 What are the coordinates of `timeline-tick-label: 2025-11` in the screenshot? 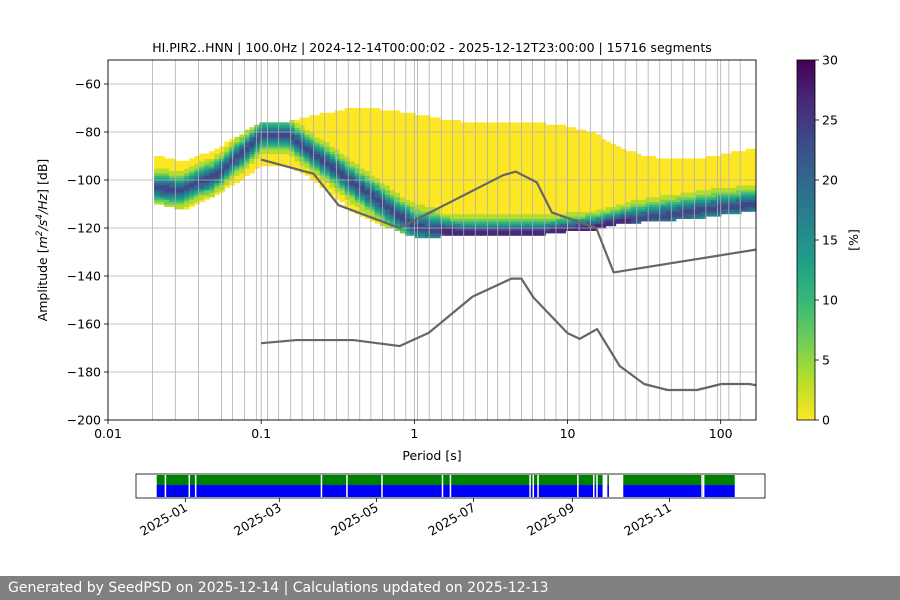 It's located at (647, 519).